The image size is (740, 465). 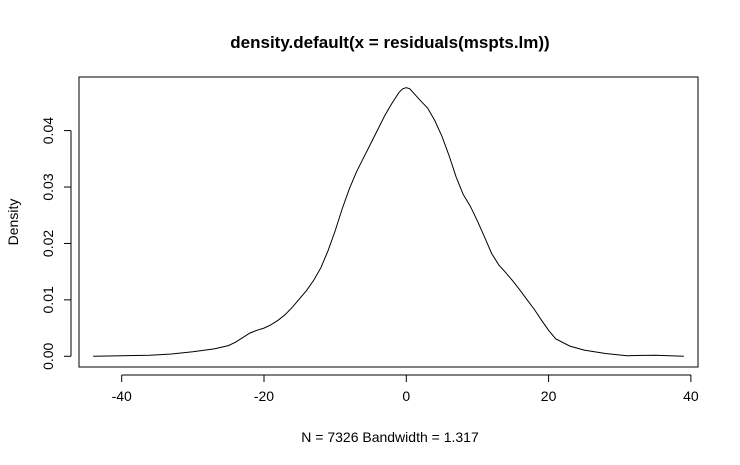 I want to click on y-tick-label: 0.00, so click(x=48, y=355).